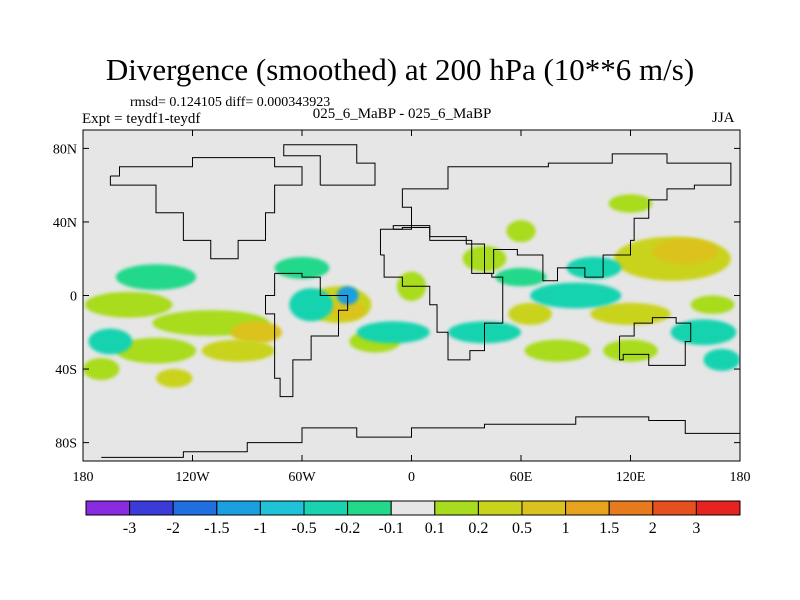  I want to click on colorbar-label: 1.5, so click(609, 528).